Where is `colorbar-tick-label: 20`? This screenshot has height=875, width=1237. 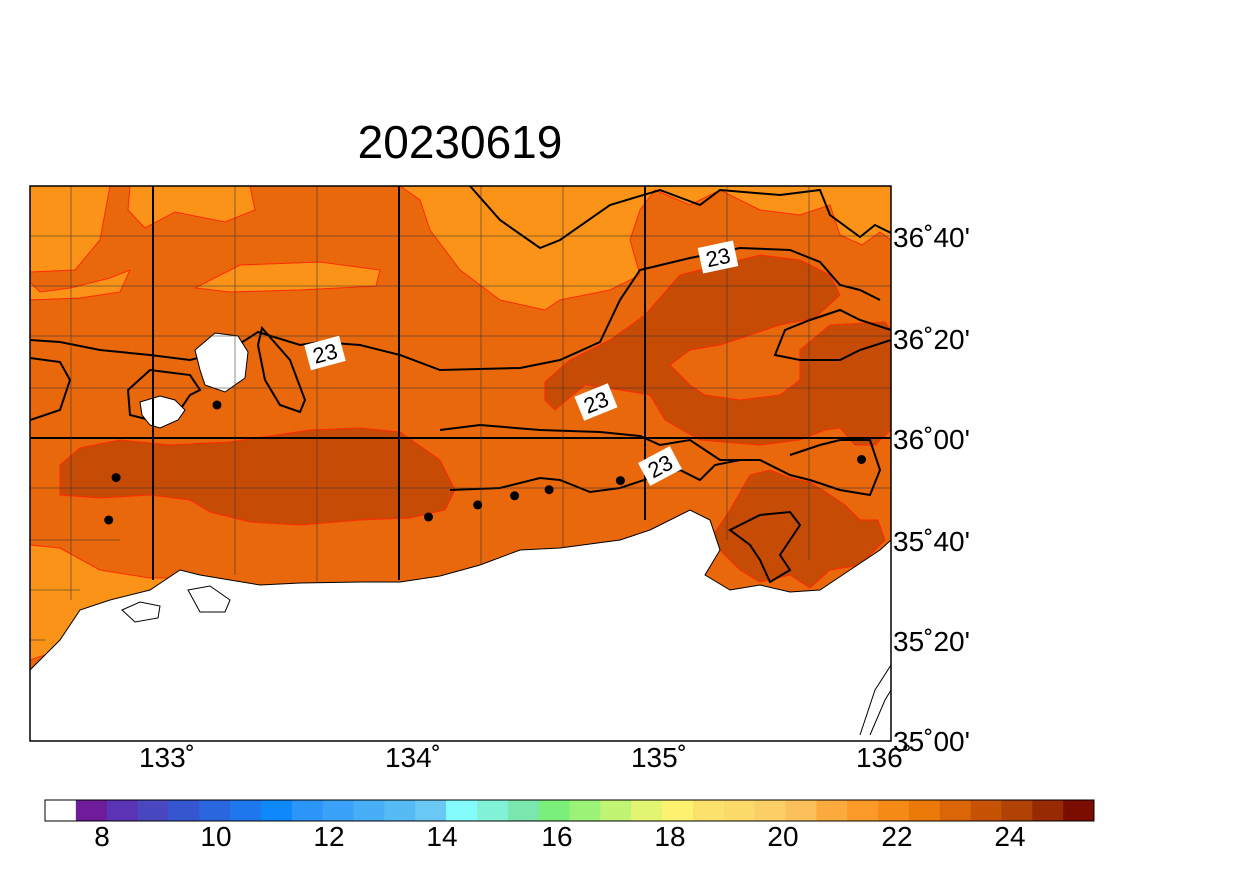 colorbar-tick-label: 20 is located at coordinates (782, 836).